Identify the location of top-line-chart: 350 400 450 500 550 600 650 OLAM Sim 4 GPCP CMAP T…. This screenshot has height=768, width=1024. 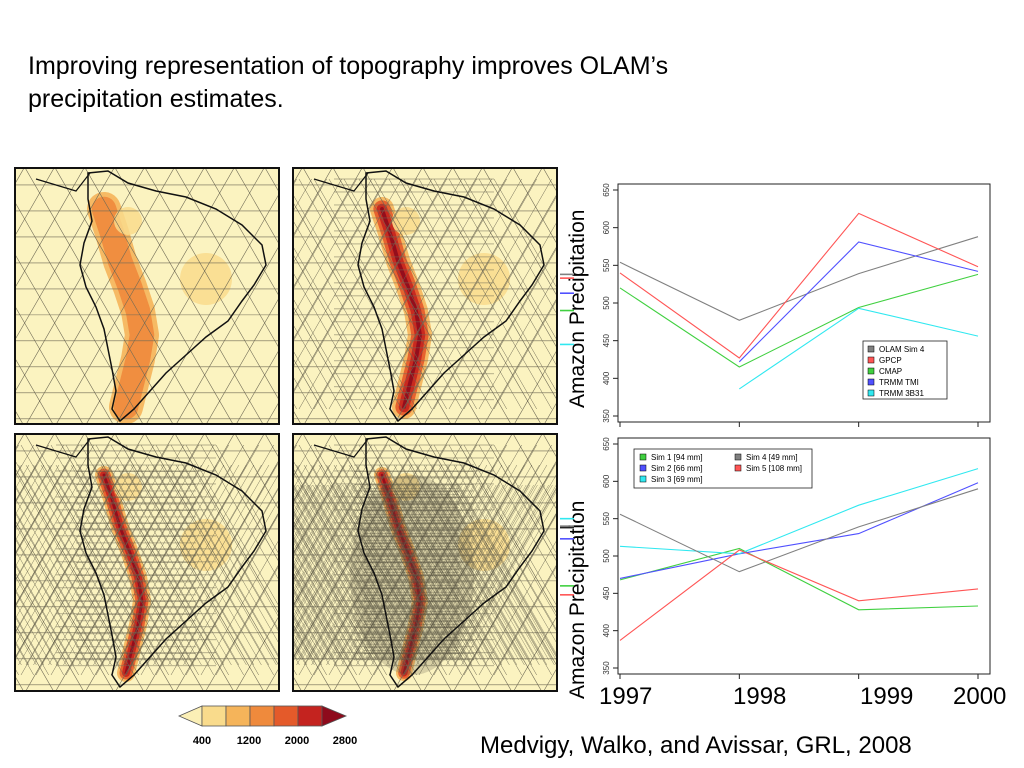
(775, 305).